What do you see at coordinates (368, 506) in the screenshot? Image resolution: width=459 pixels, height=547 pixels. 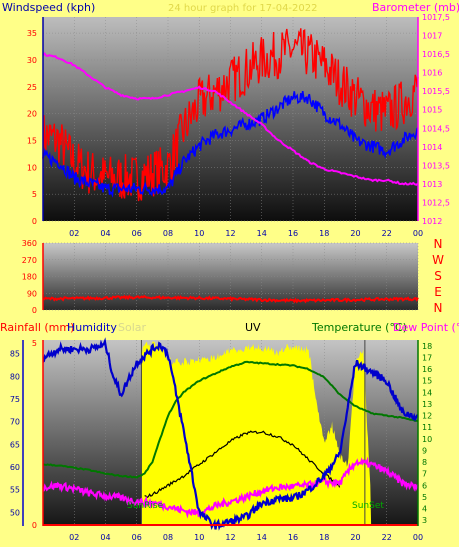 I see `sunset-label: SunSet` at bounding box center [368, 506].